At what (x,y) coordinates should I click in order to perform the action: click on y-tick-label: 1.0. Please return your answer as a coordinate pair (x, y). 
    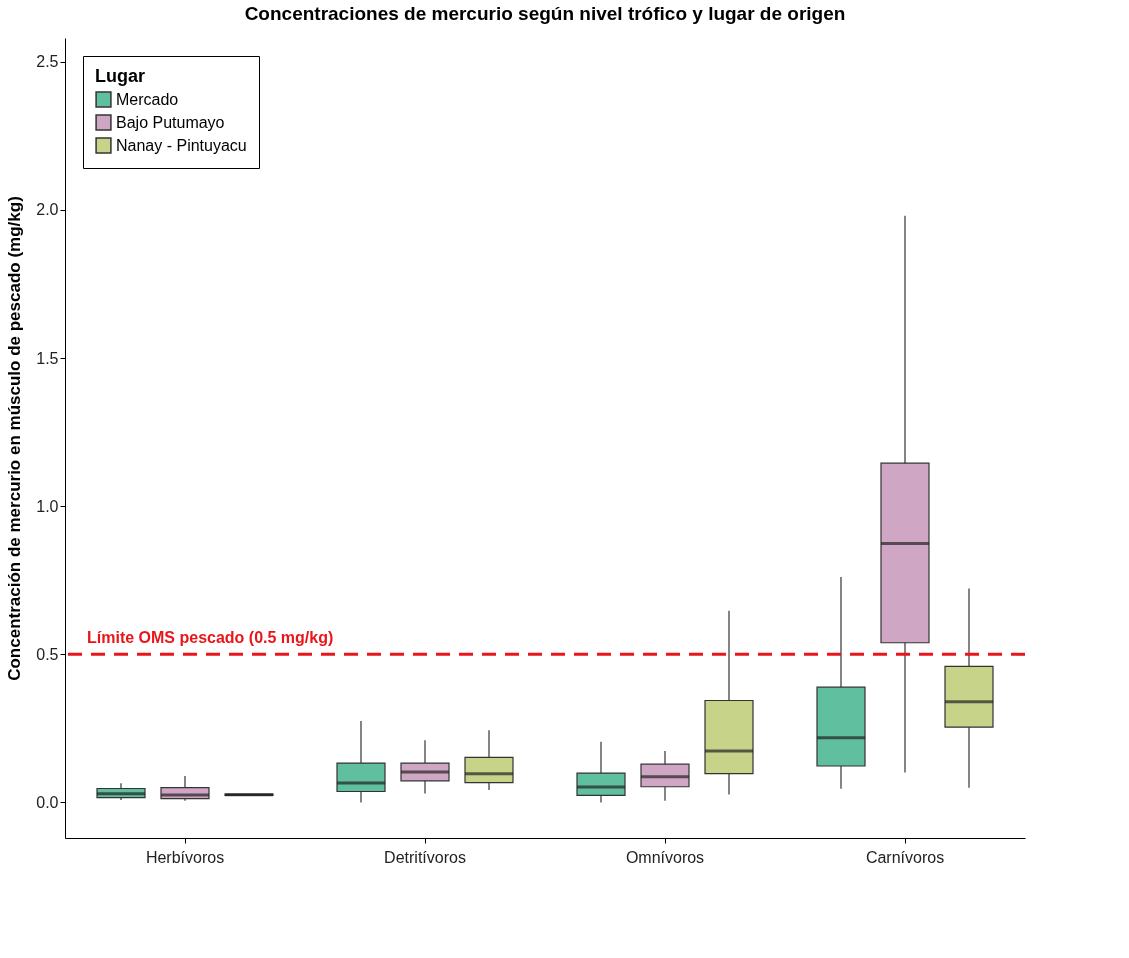
    Looking at the image, I should click on (47, 506).